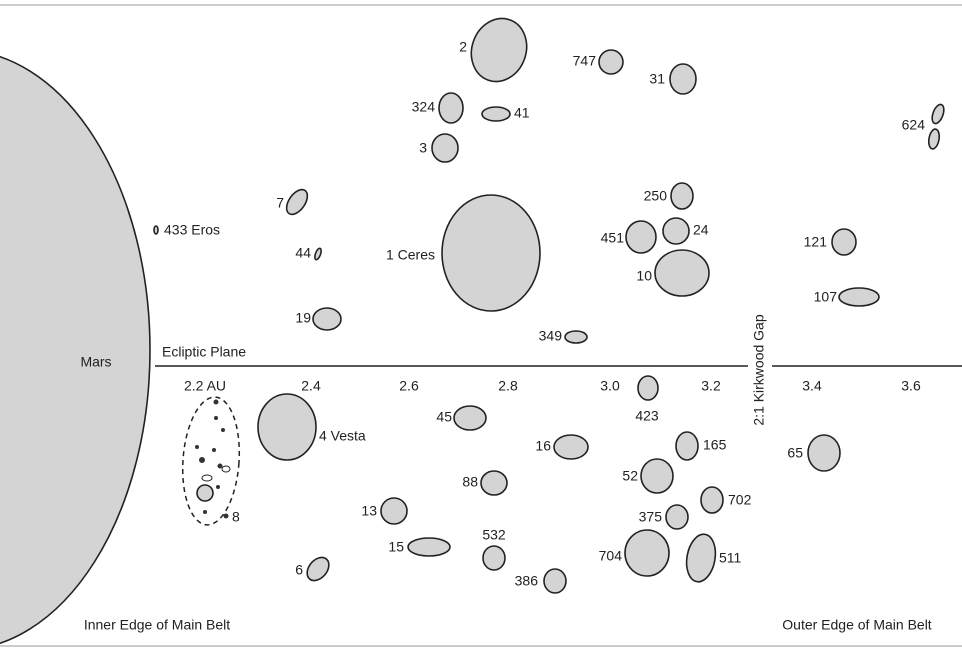  Describe the element at coordinates (701, 230) in the screenshot. I see `asteroid-label: 24` at that location.